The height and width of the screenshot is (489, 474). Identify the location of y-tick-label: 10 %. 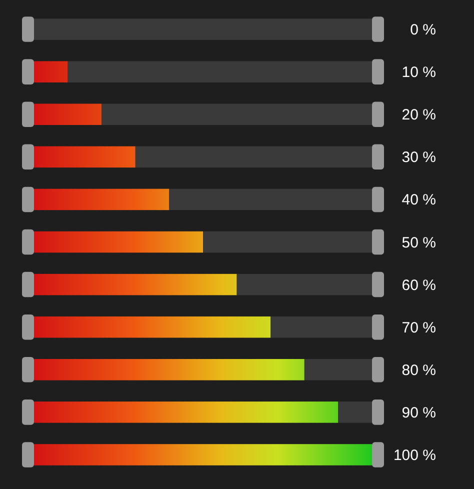
(419, 73).